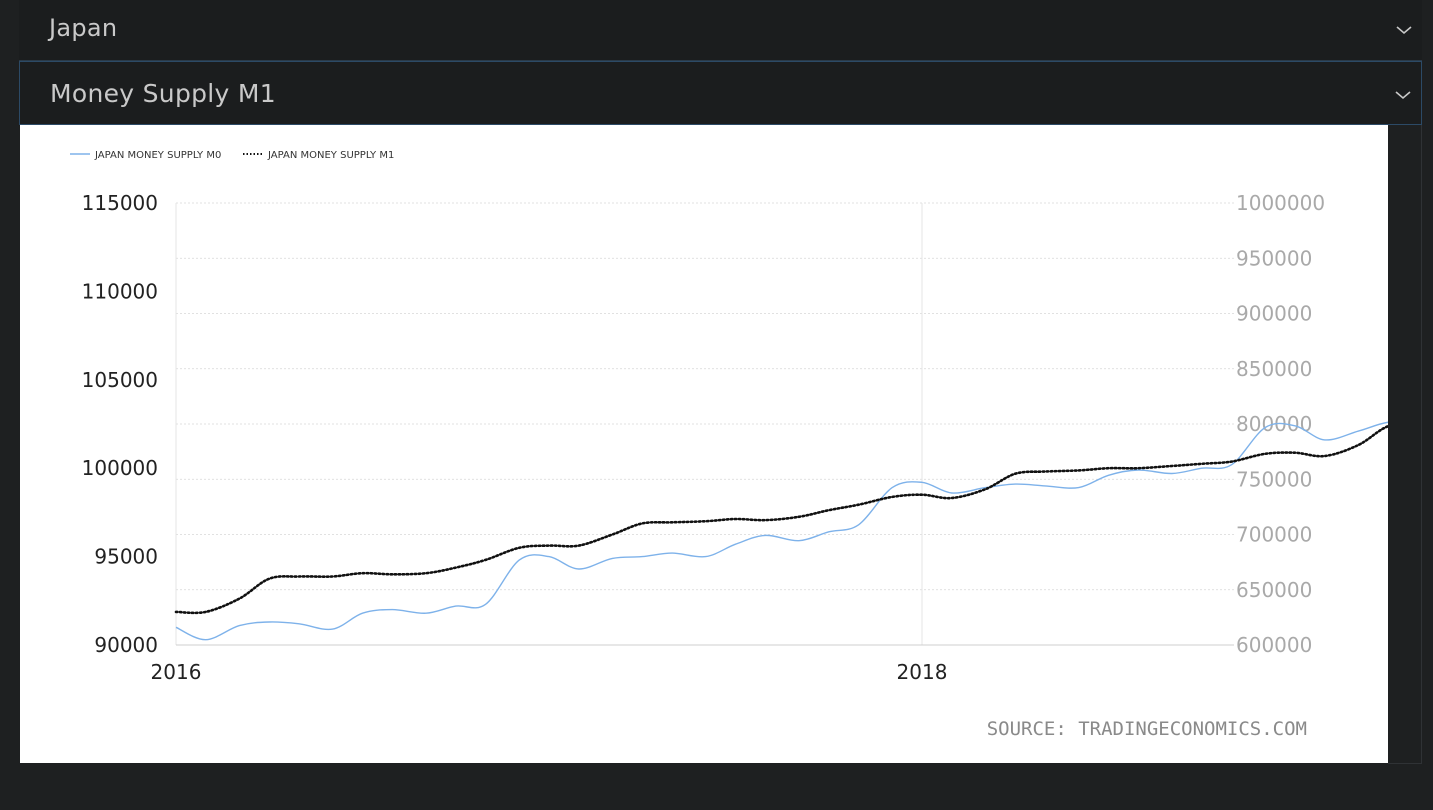 The image size is (1433, 810). What do you see at coordinates (120, 291) in the screenshot?
I see `y-left-tick-label: 110000` at bounding box center [120, 291].